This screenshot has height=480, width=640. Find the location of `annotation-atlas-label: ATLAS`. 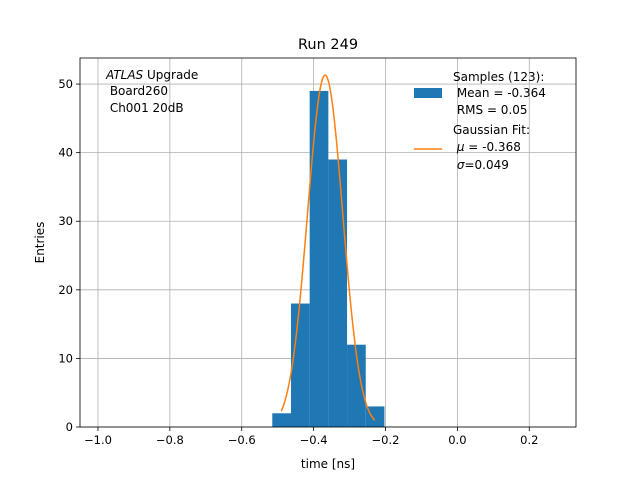

annotation-atlas-label: ATLAS is located at coordinates (124, 75).